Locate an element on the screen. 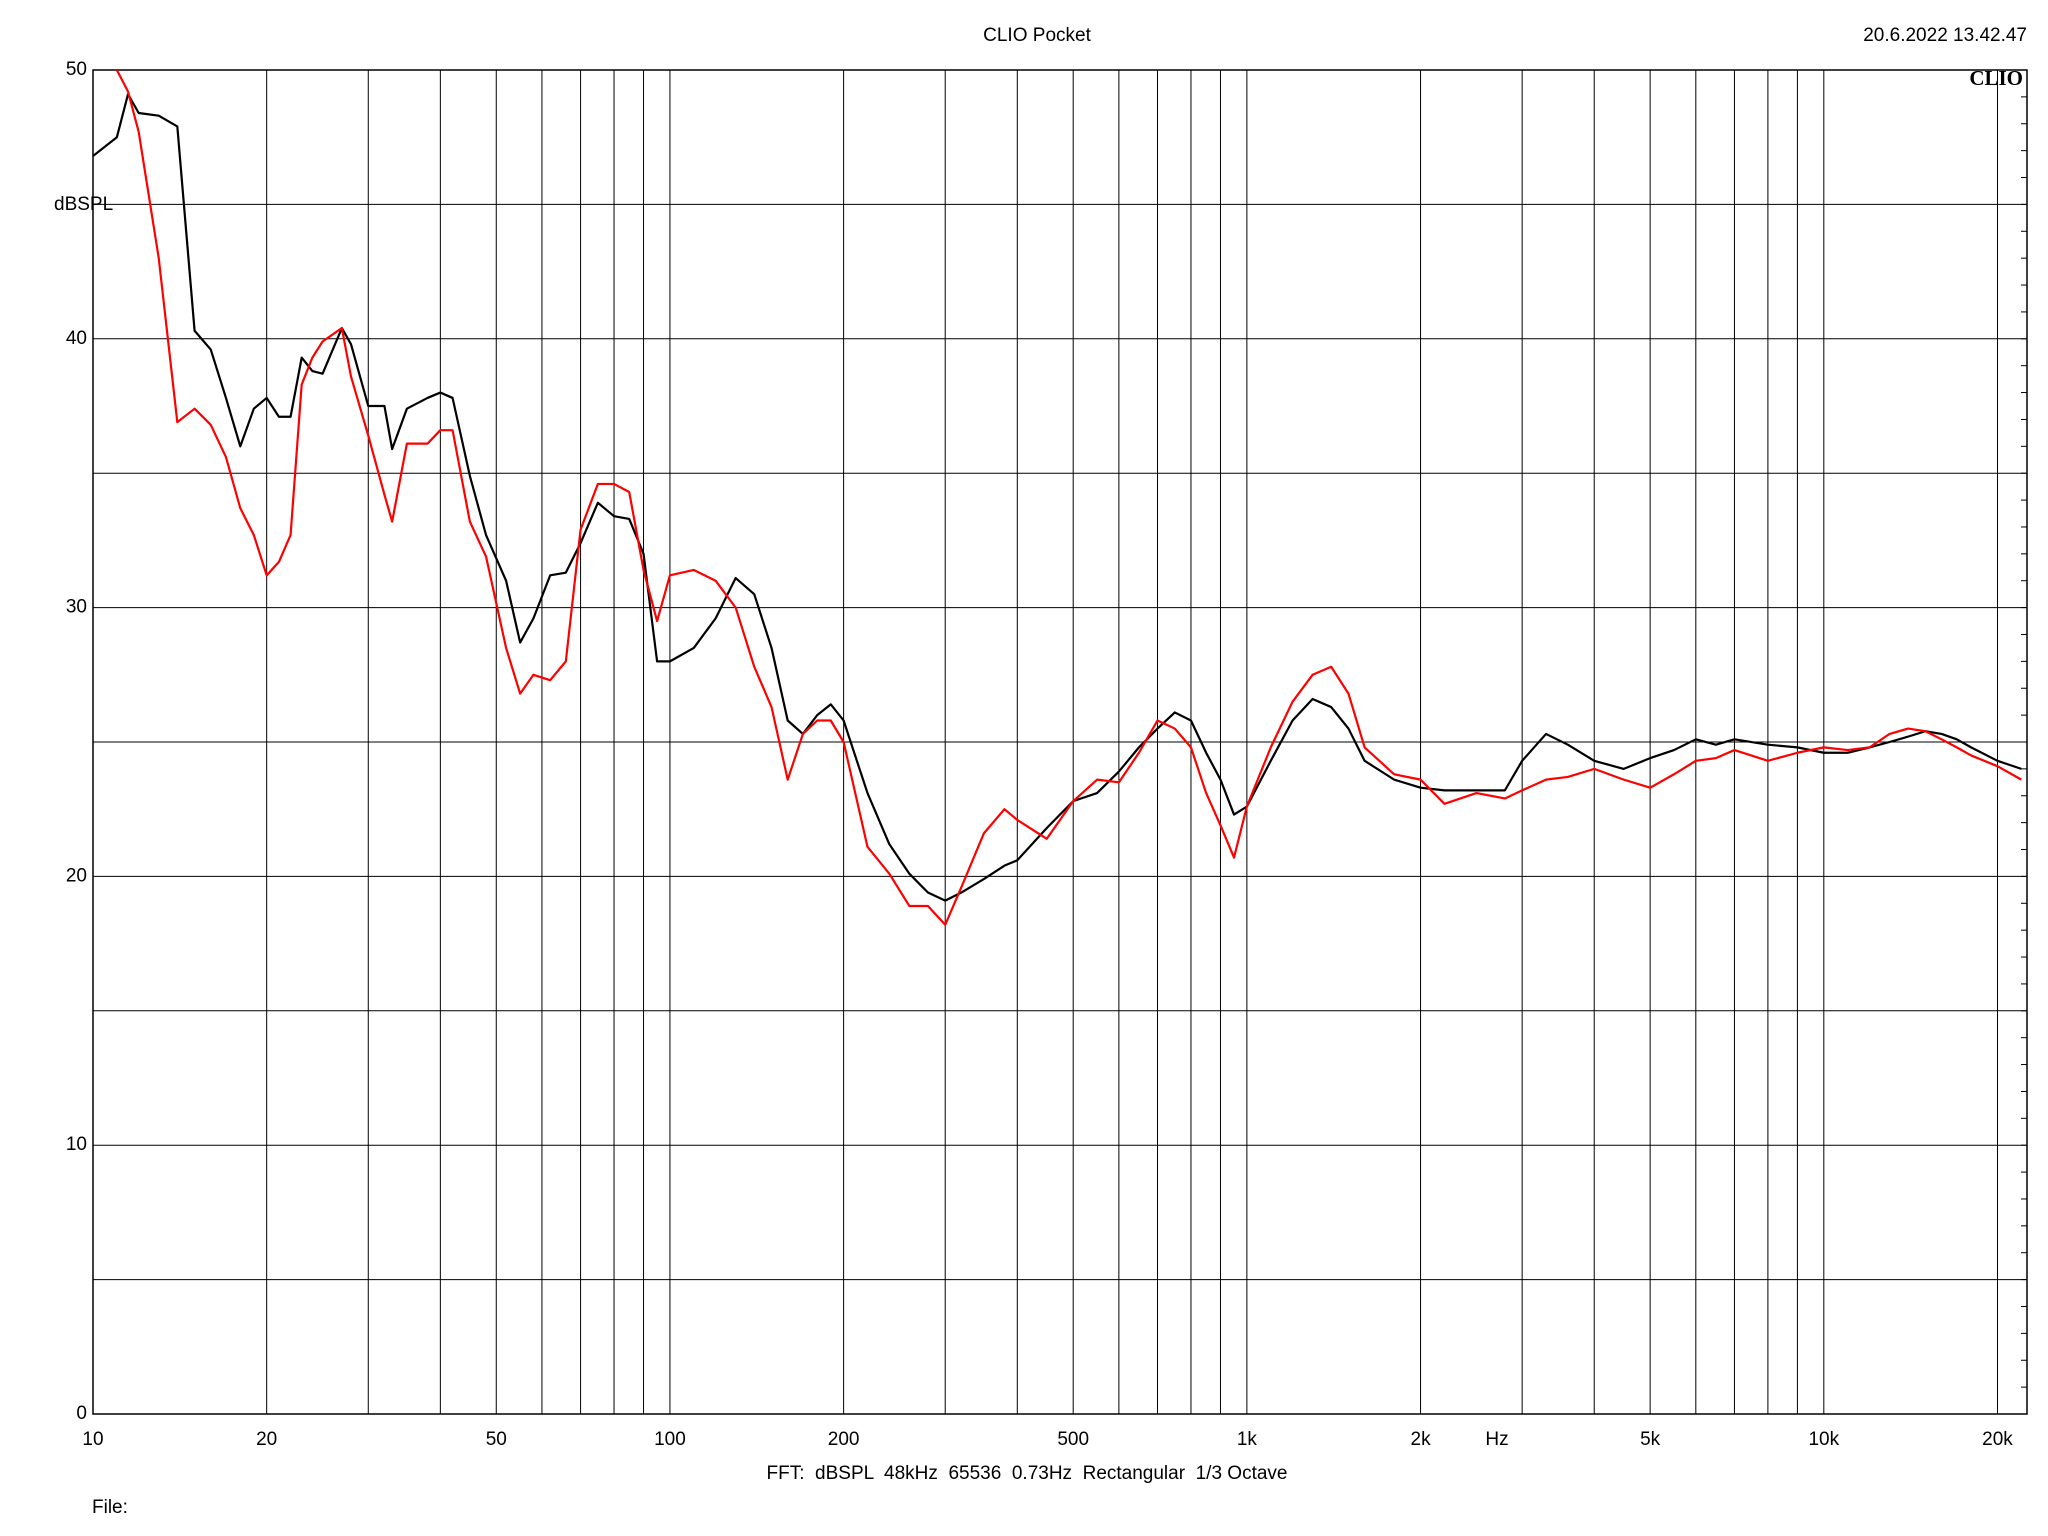  x-tick-label: 10k is located at coordinates (1823, 1439).